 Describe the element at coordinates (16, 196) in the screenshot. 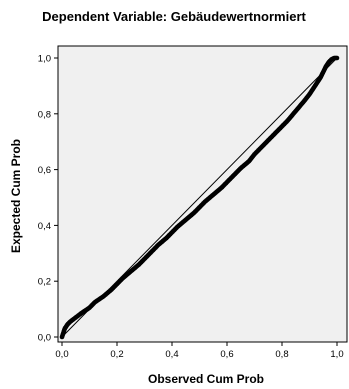

I see `y-axis-label: Expected Cum Prob` at that location.